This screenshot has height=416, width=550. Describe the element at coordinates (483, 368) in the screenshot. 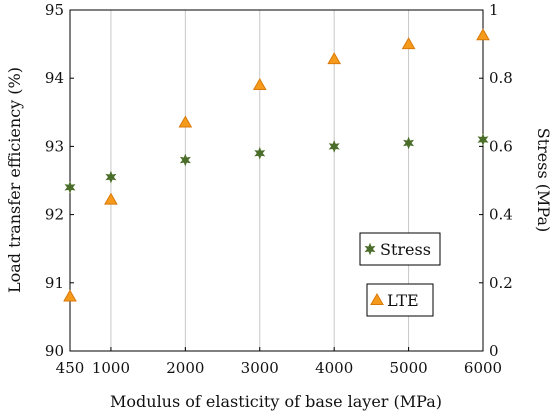

I see `x-tick-label: 6000` at that location.